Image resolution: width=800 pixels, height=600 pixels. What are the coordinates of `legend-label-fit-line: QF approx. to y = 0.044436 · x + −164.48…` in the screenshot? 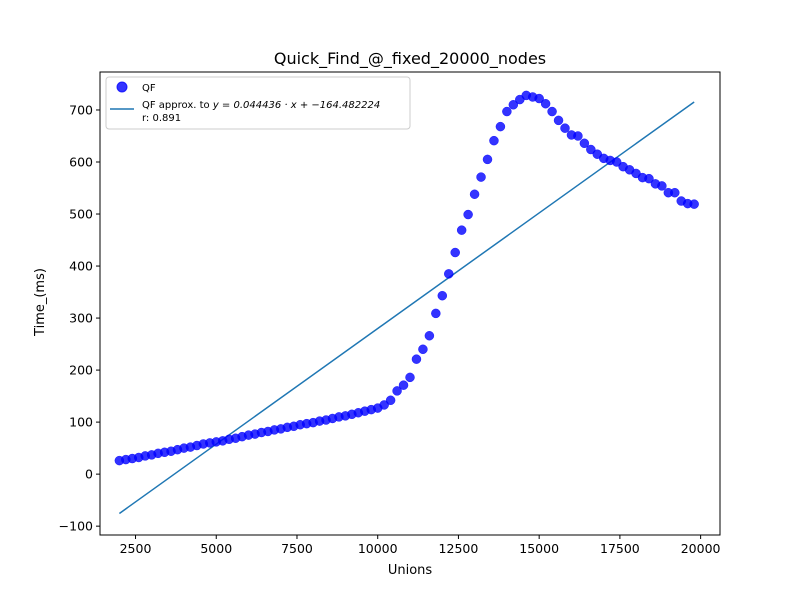 It's located at (261, 105).